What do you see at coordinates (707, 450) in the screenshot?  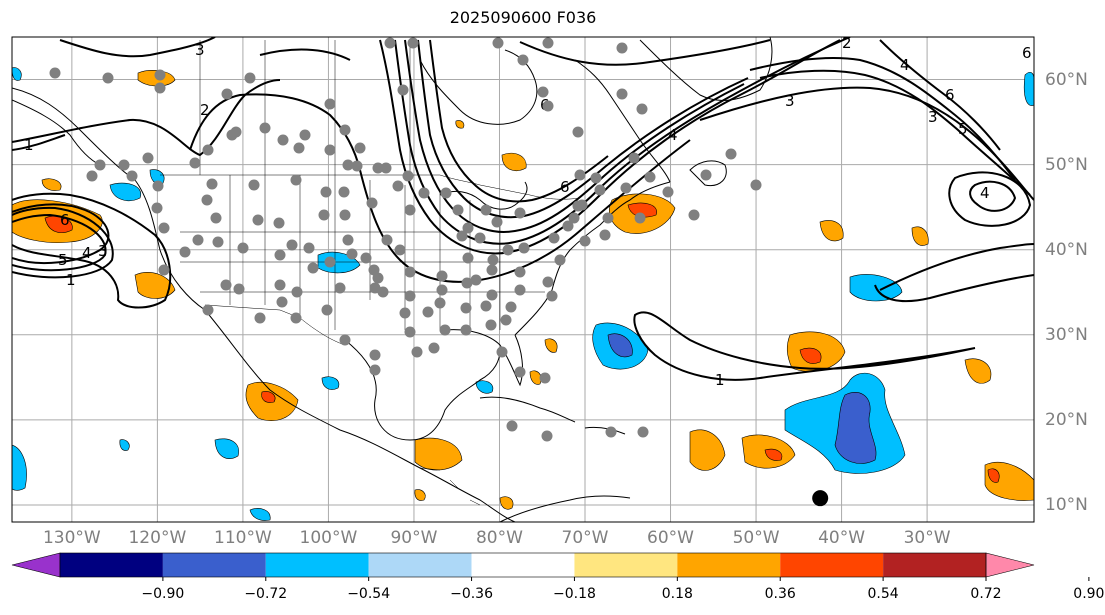 I see `anomaly-blob-mdr-west` at bounding box center [707, 450].